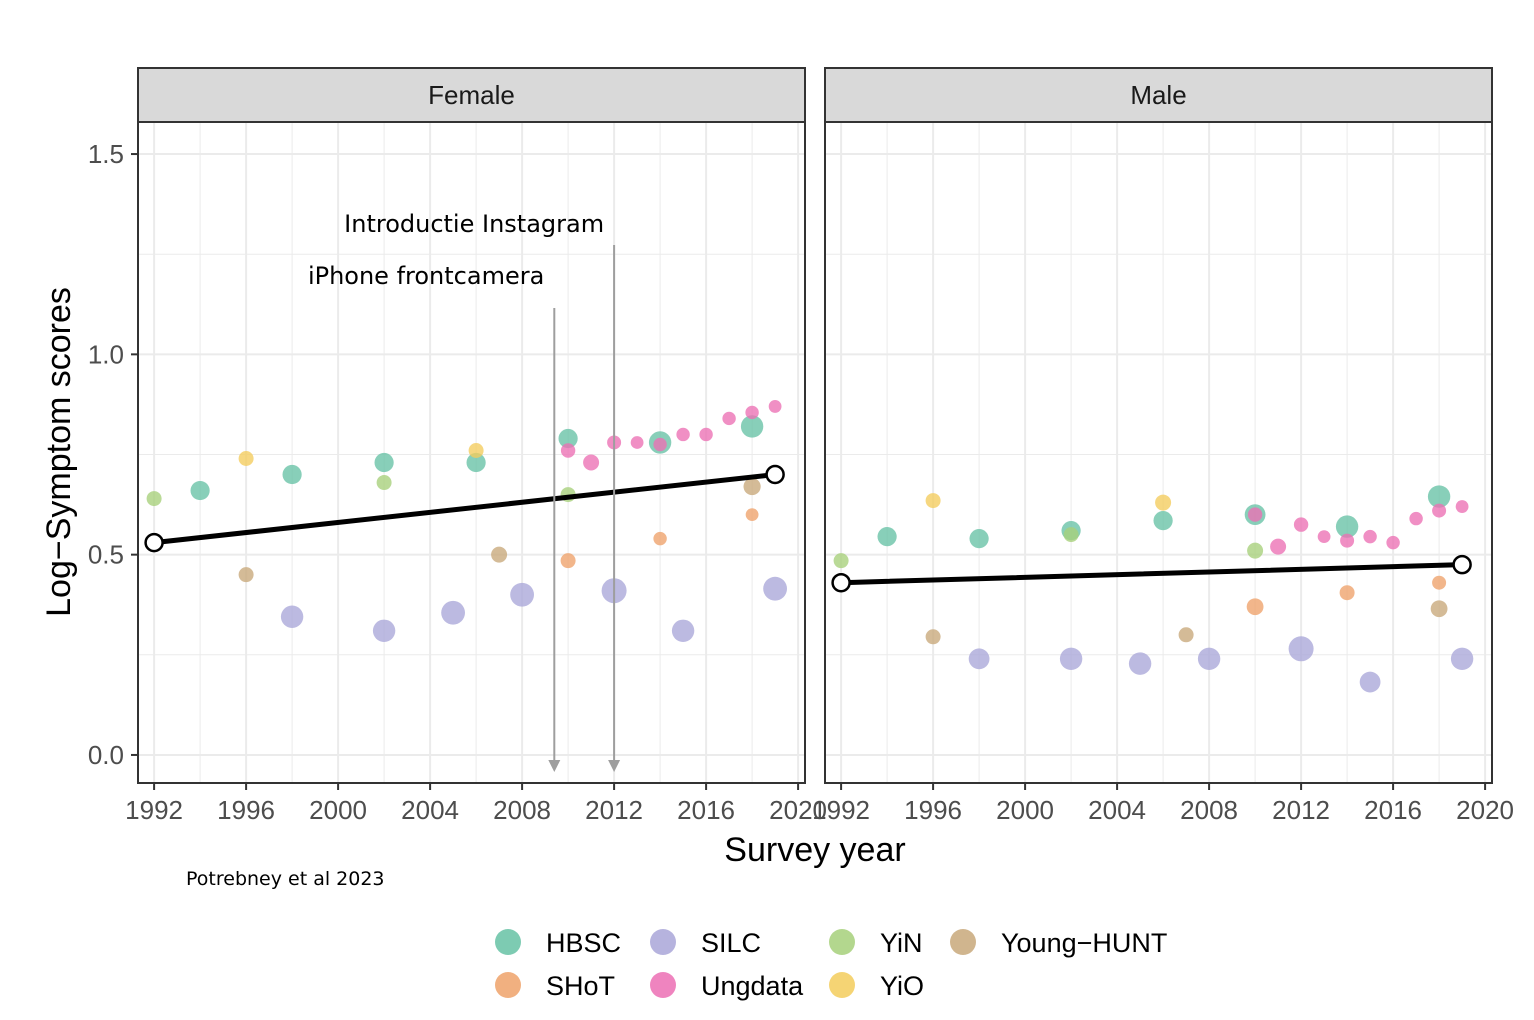 This screenshot has width=1534, height=1020. What do you see at coordinates (876, 986) in the screenshot?
I see `legend-item-yio: YiO` at bounding box center [876, 986].